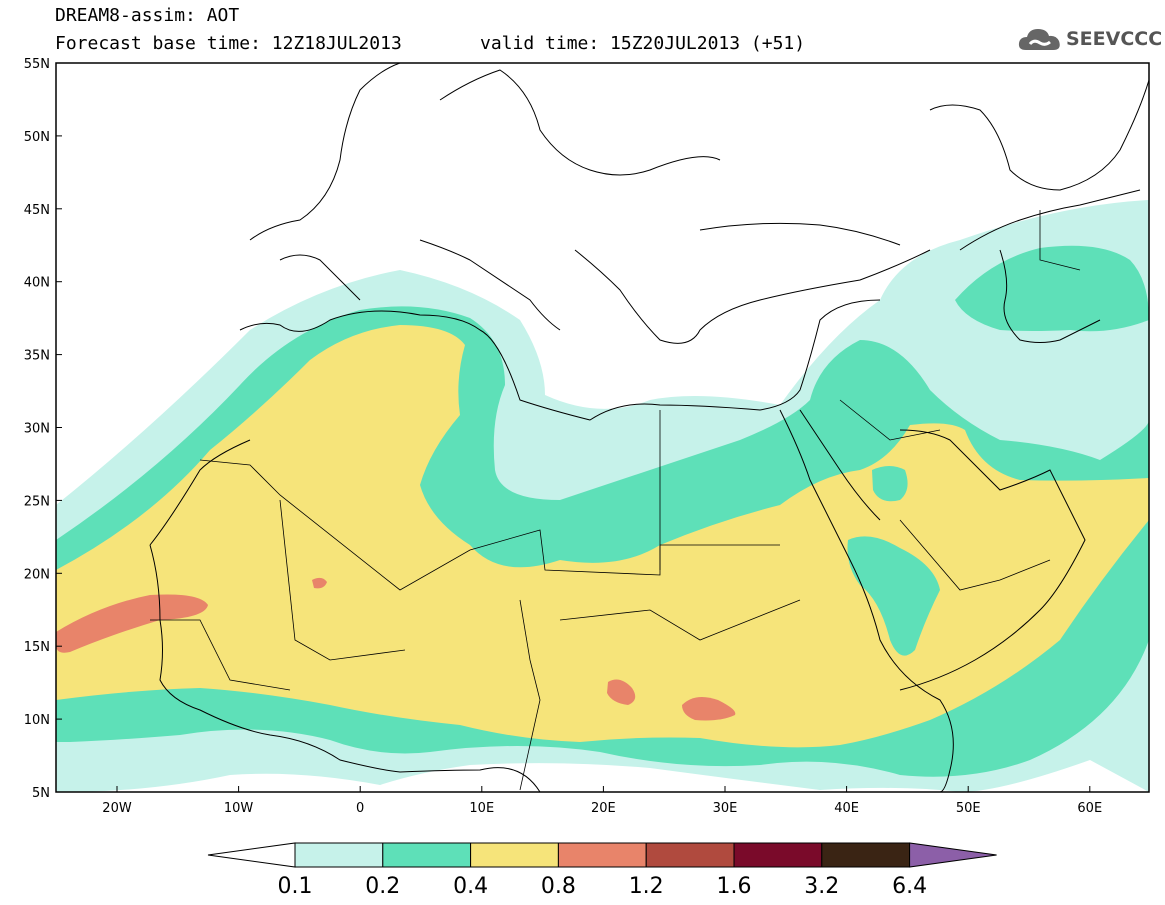 The width and height of the screenshot is (1165, 905). What do you see at coordinates (37, 210) in the screenshot?
I see `lat-tick-label: 45N` at bounding box center [37, 210].